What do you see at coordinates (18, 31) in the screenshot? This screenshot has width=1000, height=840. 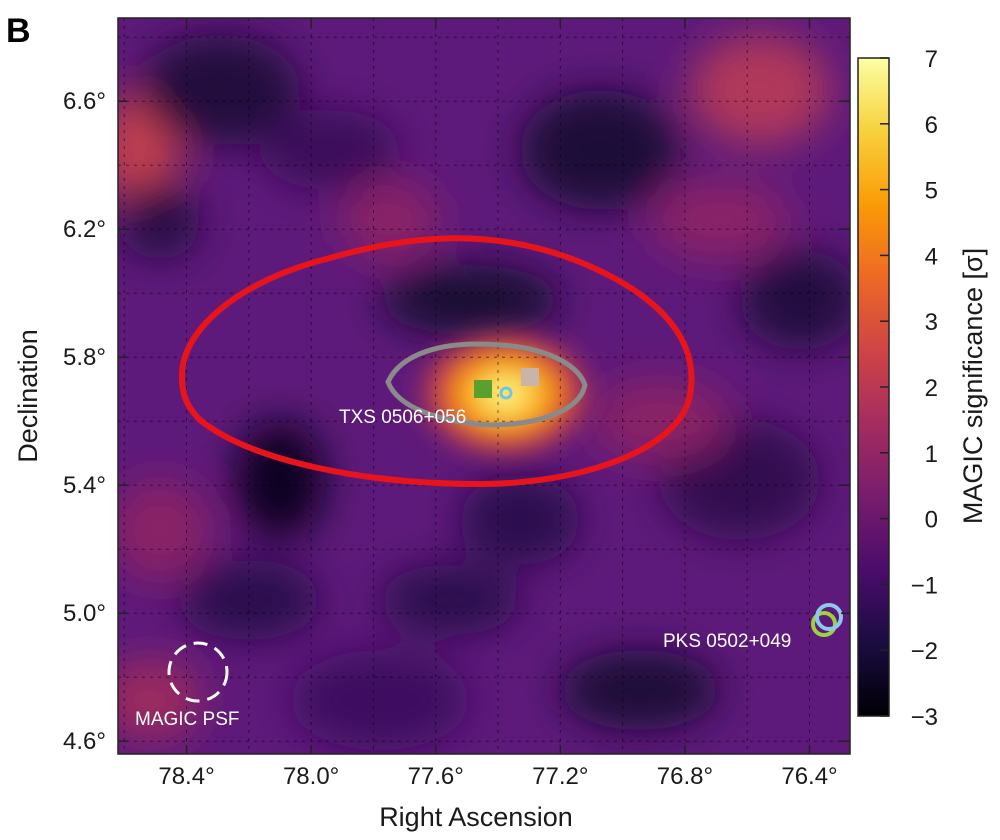 I see `panel-label: B` at bounding box center [18, 31].